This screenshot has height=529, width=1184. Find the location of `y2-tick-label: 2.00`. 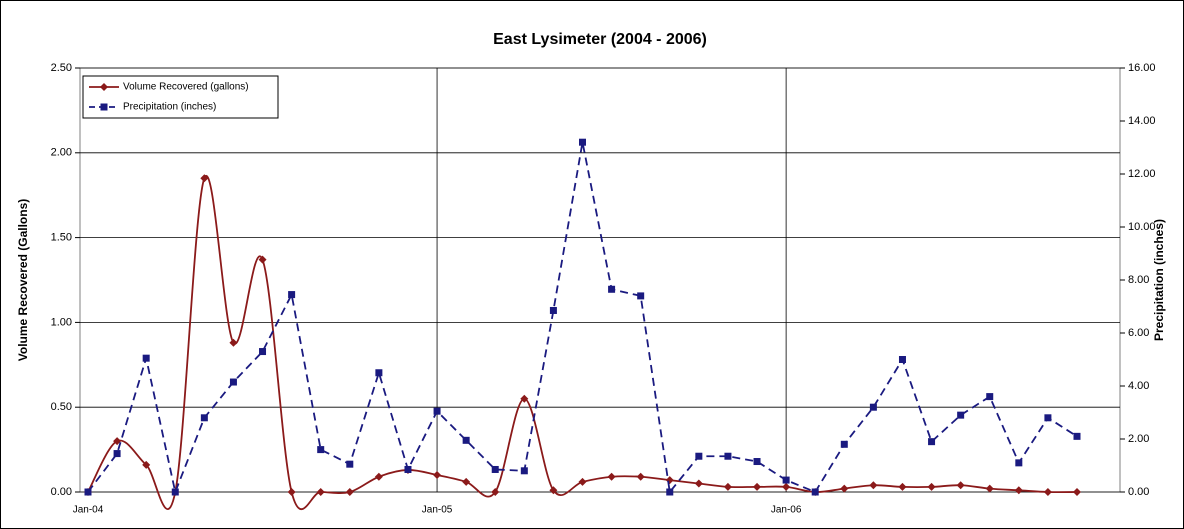

y2-tick-label: 2.00 is located at coordinates (1138, 439).